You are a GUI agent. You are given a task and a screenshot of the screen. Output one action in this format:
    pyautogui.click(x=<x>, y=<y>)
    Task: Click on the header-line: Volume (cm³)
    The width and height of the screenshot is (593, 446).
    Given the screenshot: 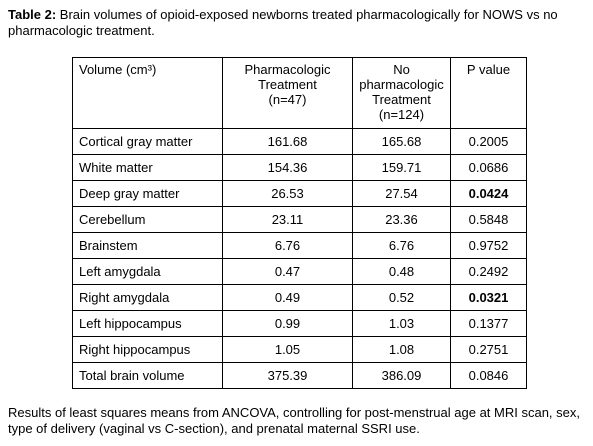 What is the action you would take?
    pyautogui.click(x=118, y=69)
    